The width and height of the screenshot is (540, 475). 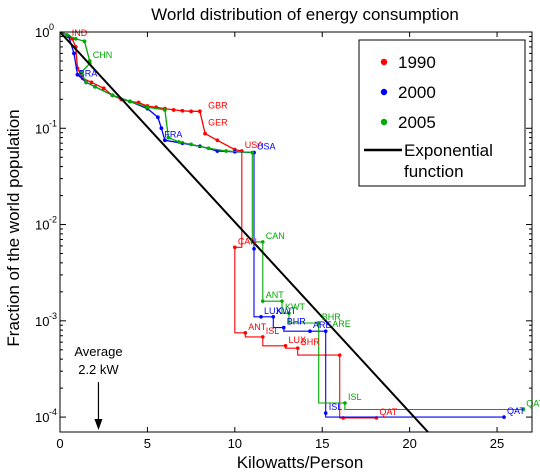 I want to click on y-tick-exponent: -2, so click(x=53, y=220).